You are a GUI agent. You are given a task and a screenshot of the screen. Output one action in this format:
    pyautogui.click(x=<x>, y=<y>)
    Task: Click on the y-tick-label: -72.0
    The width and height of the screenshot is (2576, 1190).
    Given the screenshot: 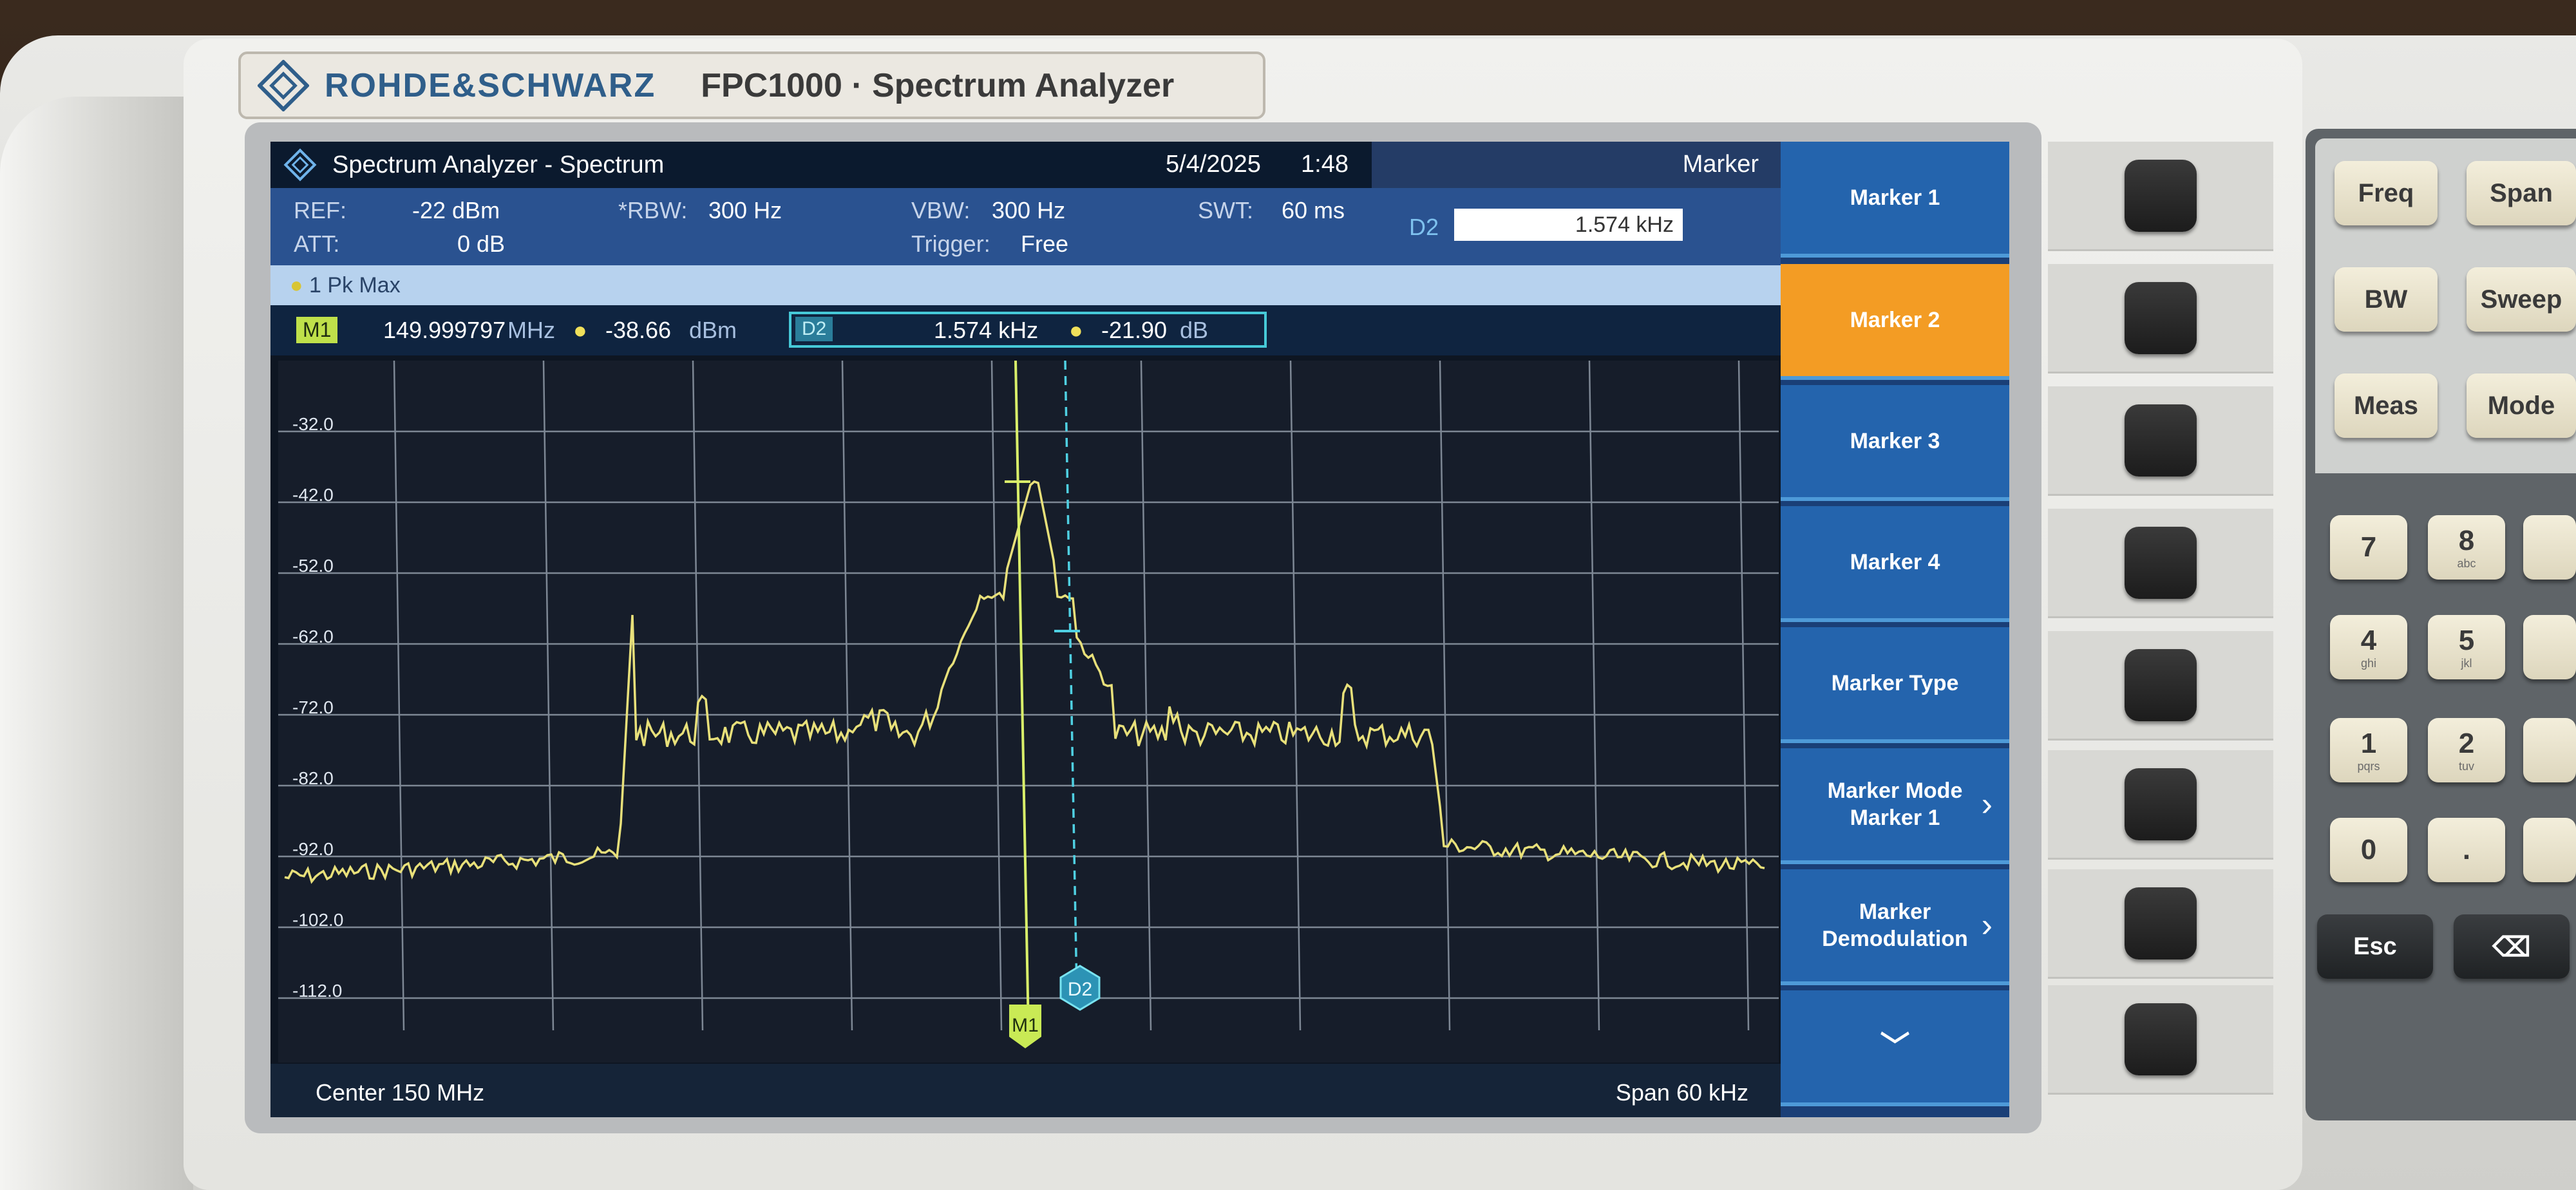 What is the action you would take?
    pyautogui.click(x=313, y=707)
    